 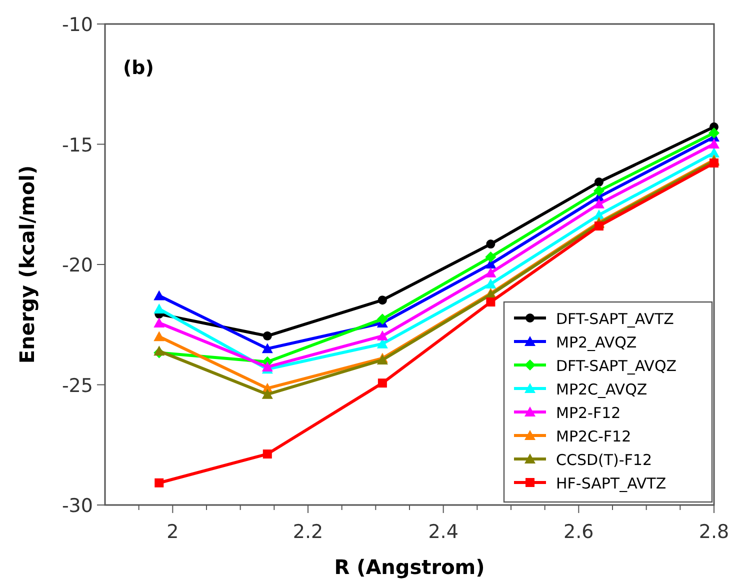 I want to click on x-tick-label: 2.6, so click(x=579, y=532).